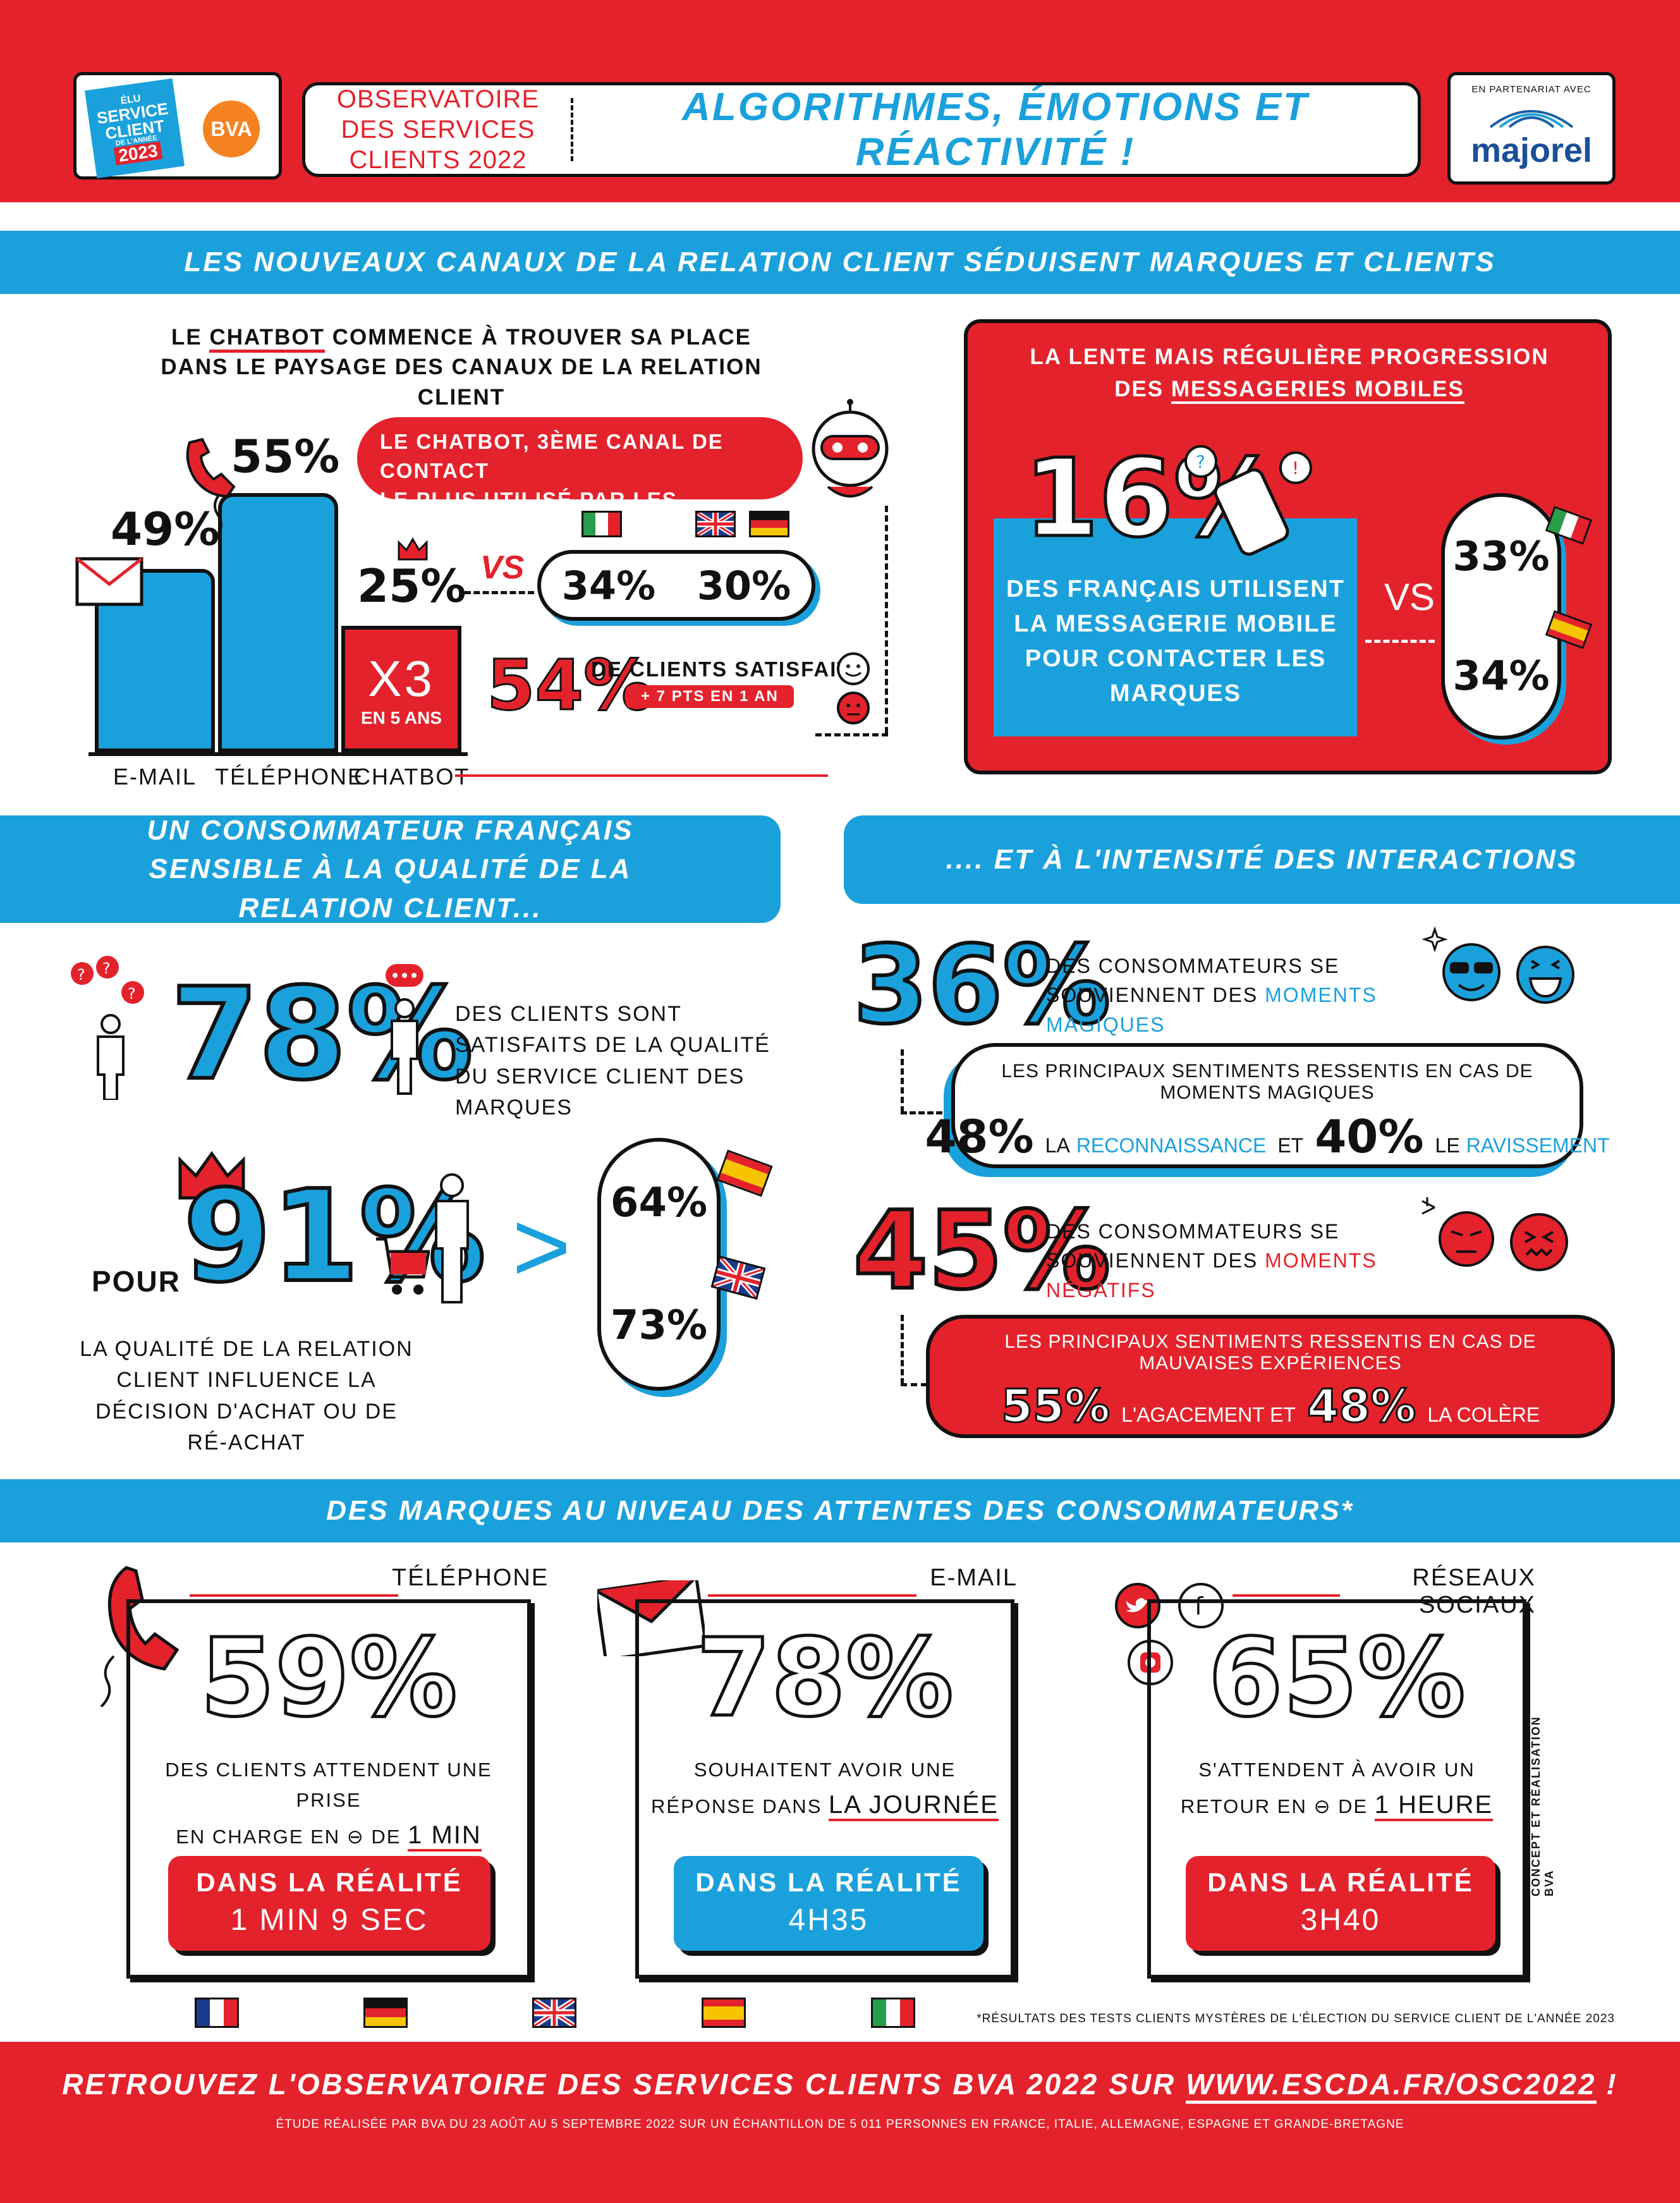  Describe the element at coordinates (1193, 981) in the screenshot. I see `magic-text-pre: DES CONSOMMATEURS SE SOUVIENNENT DES` at that location.